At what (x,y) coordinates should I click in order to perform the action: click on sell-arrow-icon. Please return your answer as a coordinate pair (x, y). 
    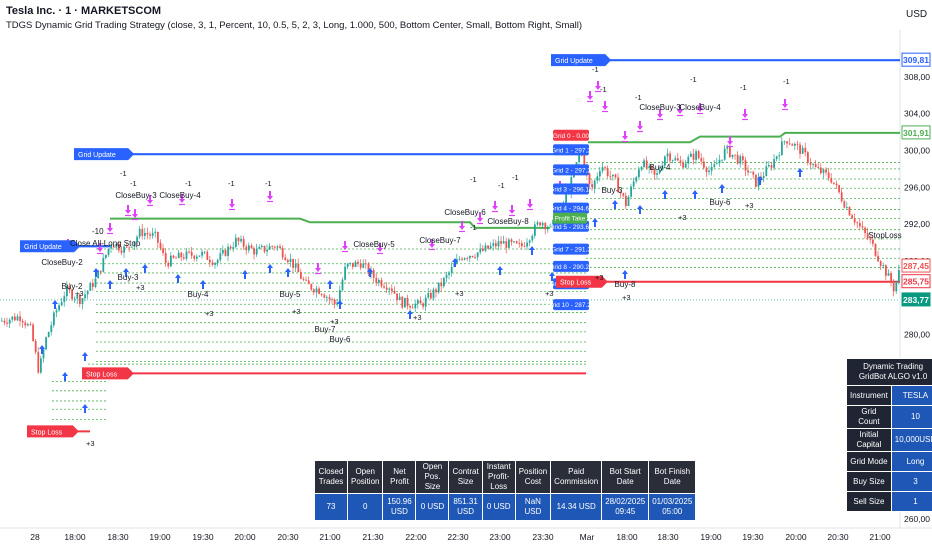
    Looking at the image, I should click on (700, 107).